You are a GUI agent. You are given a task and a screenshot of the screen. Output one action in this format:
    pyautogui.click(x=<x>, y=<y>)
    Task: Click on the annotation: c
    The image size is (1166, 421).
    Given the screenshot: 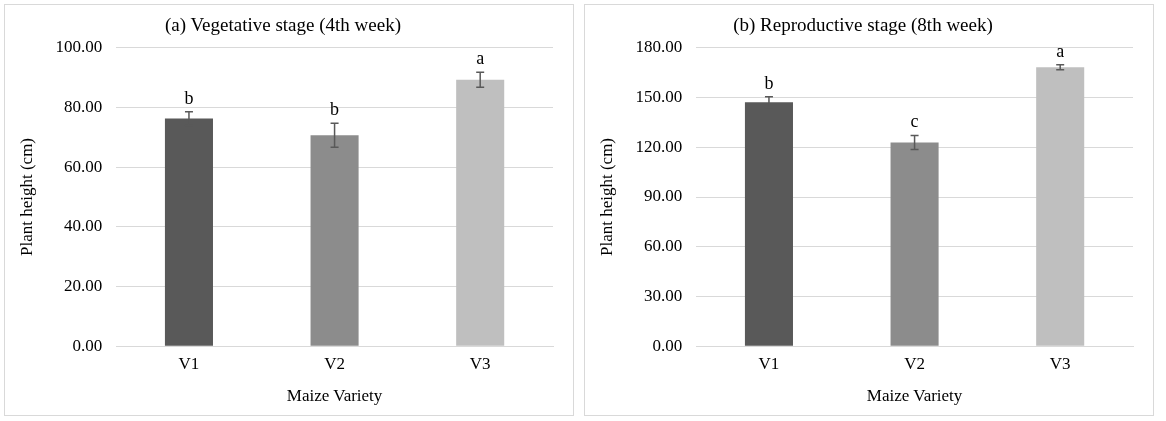 What is the action you would take?
    pyautogui.click(x=914, y=121)
    